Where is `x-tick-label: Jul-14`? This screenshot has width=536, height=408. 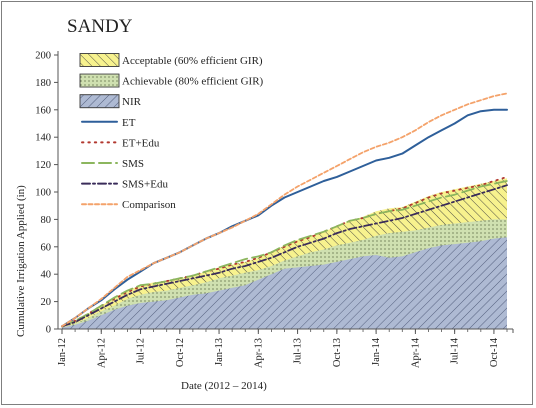 x-tick-label: Jul-14 is located at coordinates (455, 350).